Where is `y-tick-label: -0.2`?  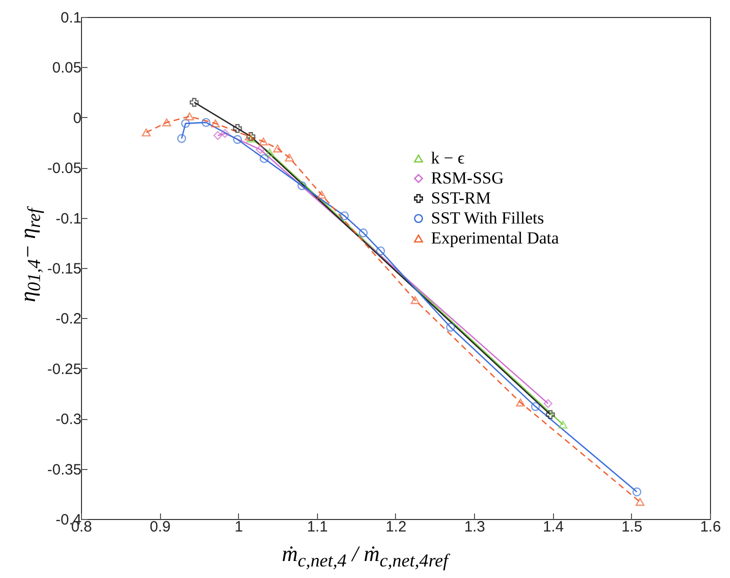 y-tick-label: -0.2 is located at coordinates (69, 319).